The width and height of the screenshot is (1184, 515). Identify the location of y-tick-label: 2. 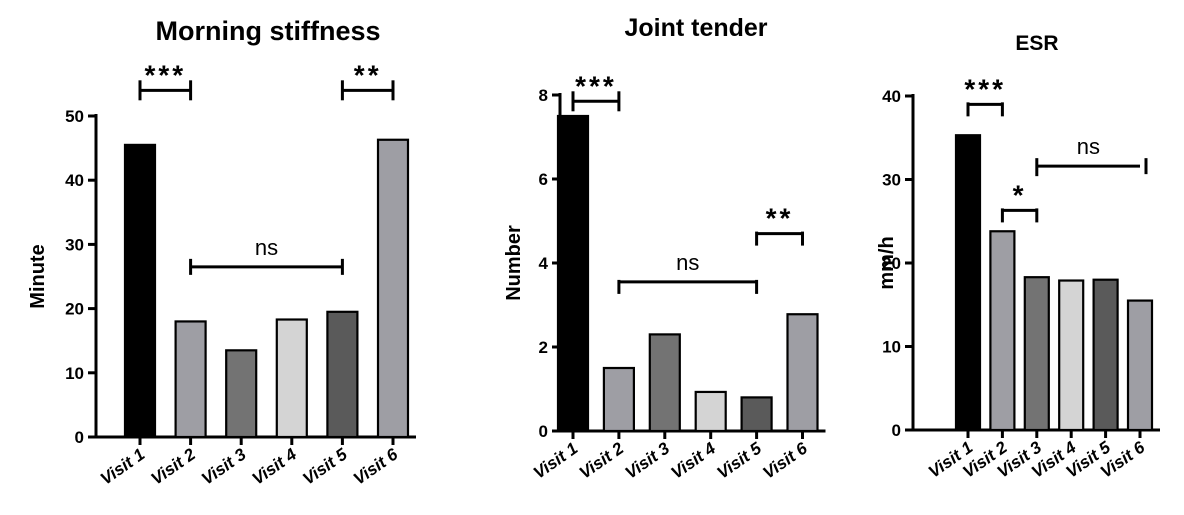
(543, 347).